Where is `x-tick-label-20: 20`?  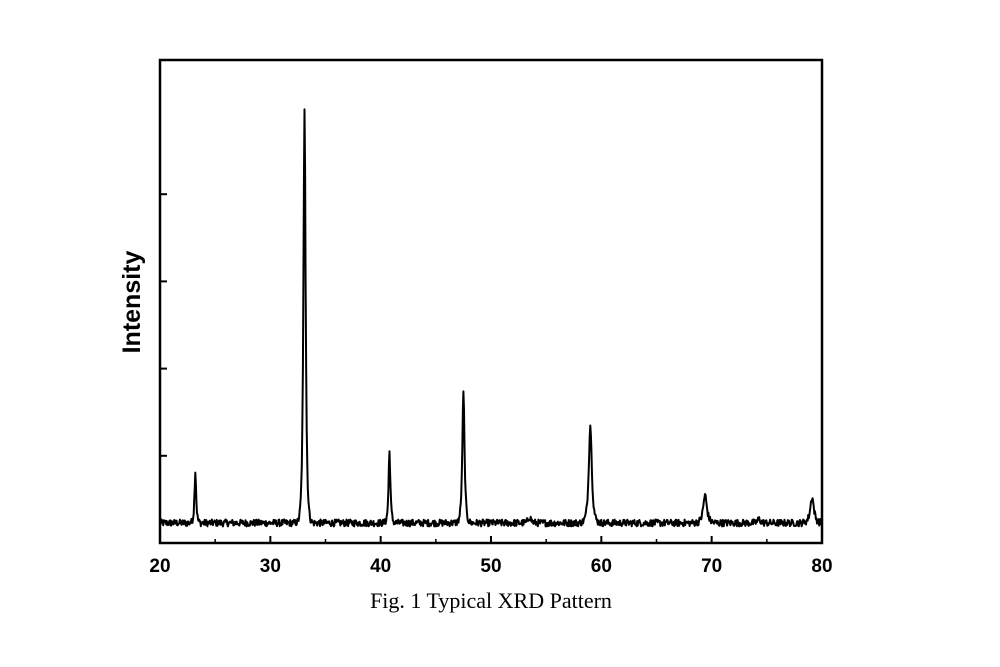 x-tick-label-20: 20 is located at coordinates (159, 566).